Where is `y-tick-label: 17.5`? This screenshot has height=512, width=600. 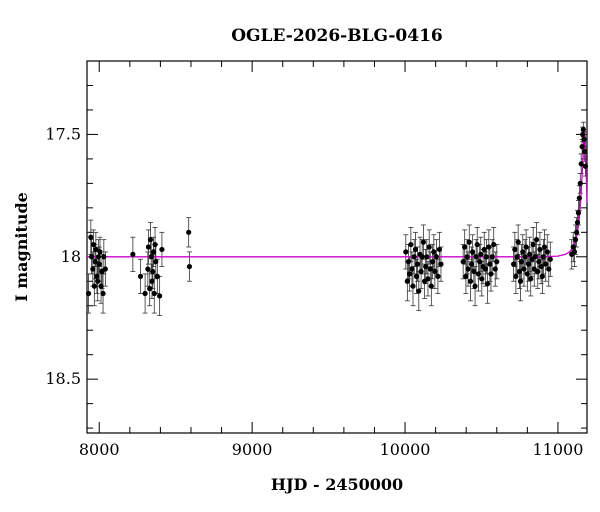
y-tick-label: 17.5 is located at coordinates (63, 133).